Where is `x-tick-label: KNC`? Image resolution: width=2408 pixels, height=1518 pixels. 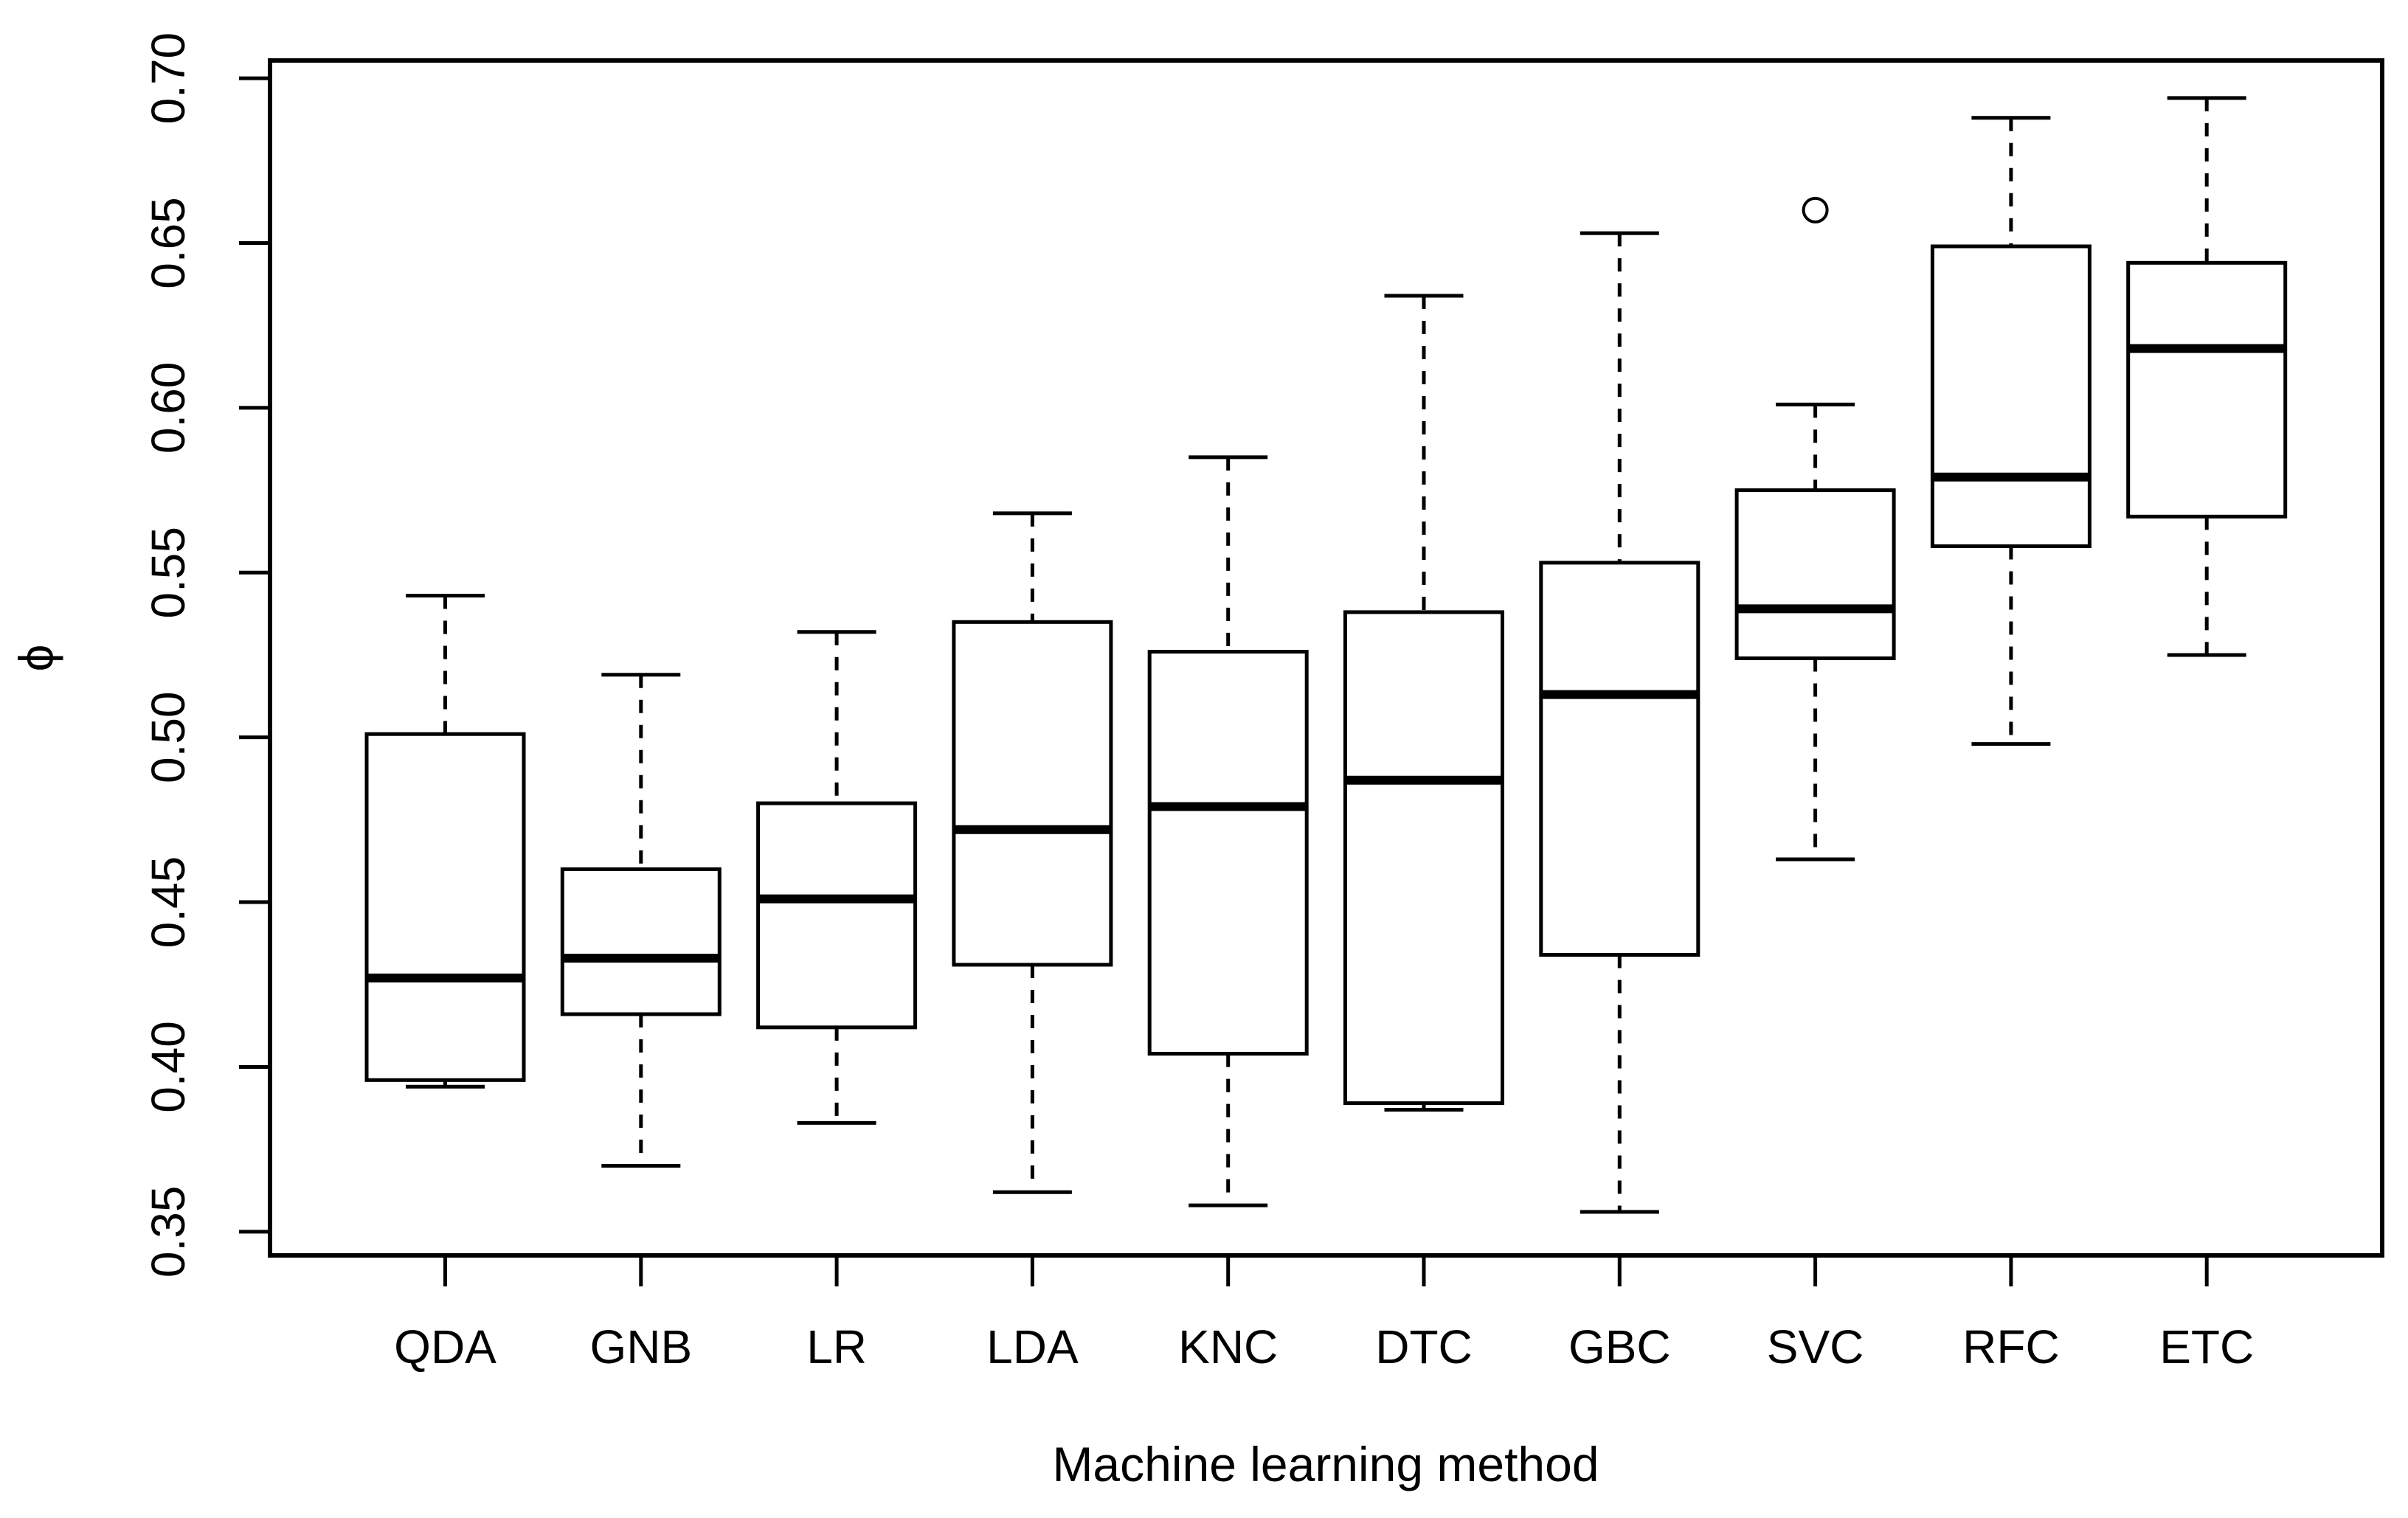 x-tick-label: KNC is located at coordinates (1228, 1346).